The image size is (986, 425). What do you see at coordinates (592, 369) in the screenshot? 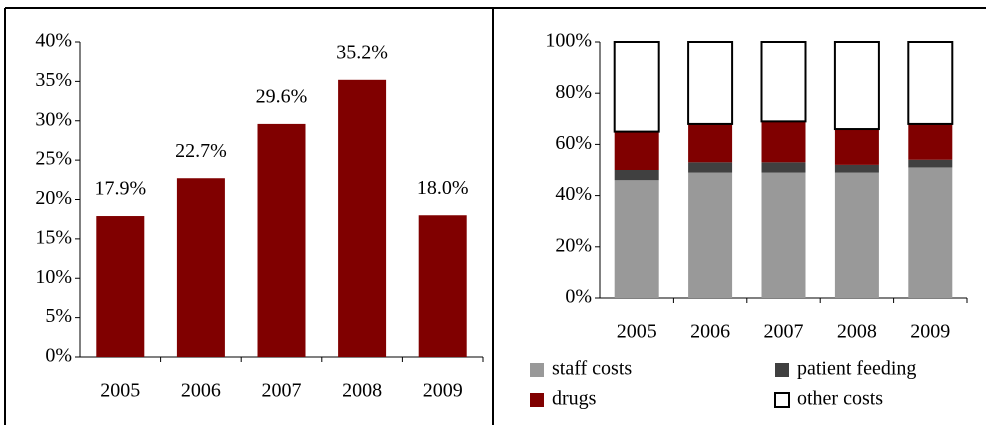
I see `legend-label: staff costs` at bounding box center [592, 369].